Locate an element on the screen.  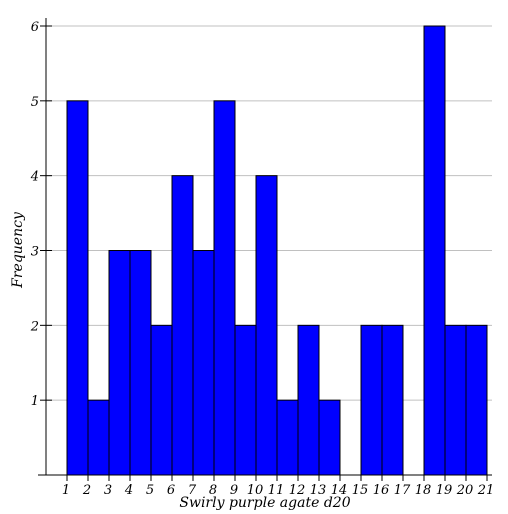
x-tick-label-1: 1 is located at coordinates (66, 490).